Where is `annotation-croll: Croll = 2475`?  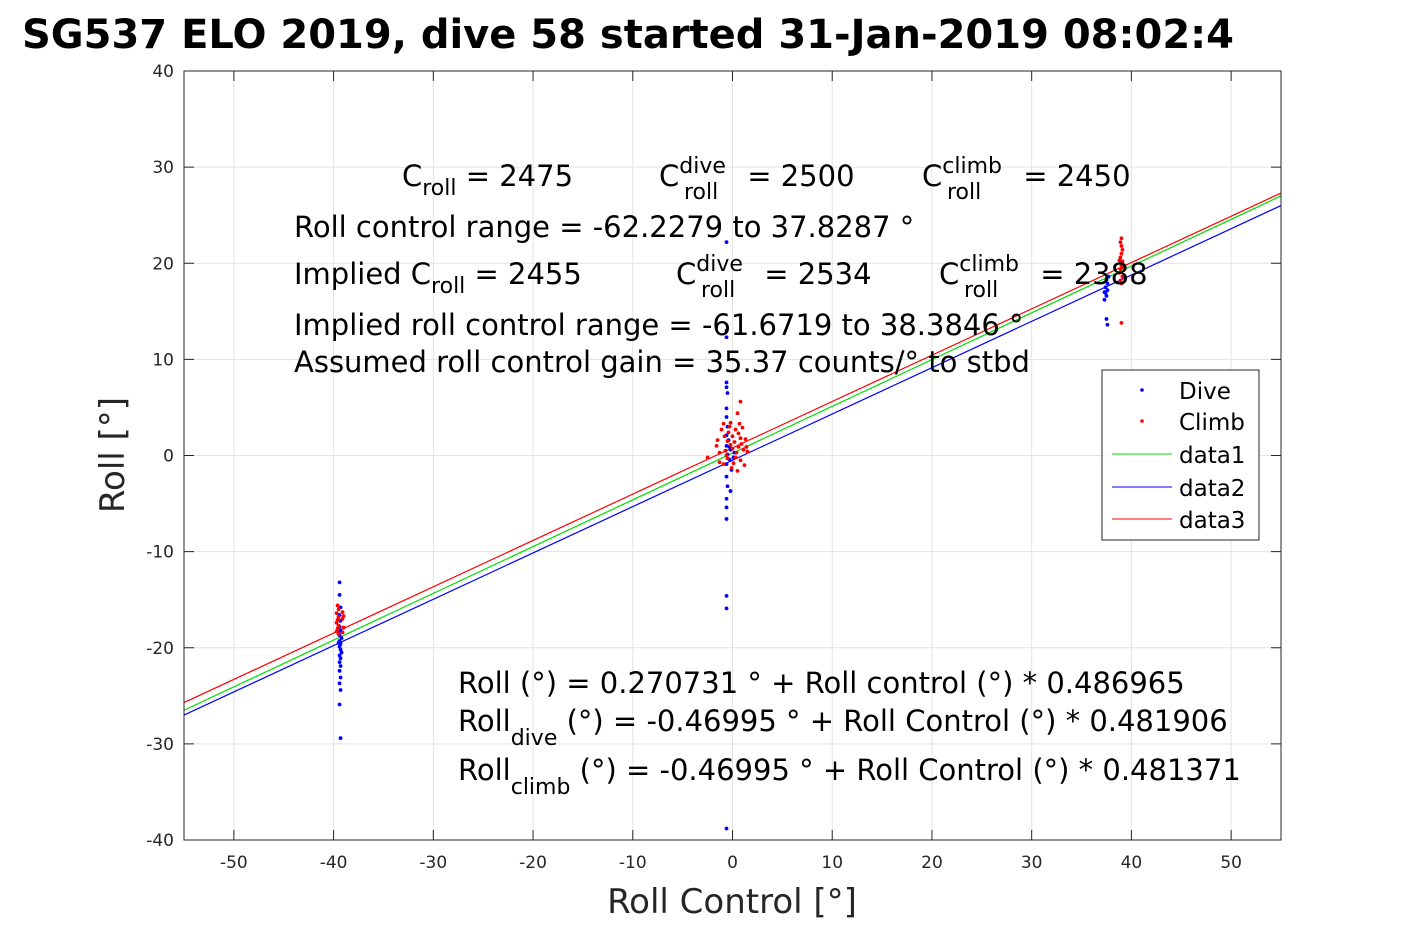 annotation-croll: Croll = 2475 is located at coordinates (487, 180).